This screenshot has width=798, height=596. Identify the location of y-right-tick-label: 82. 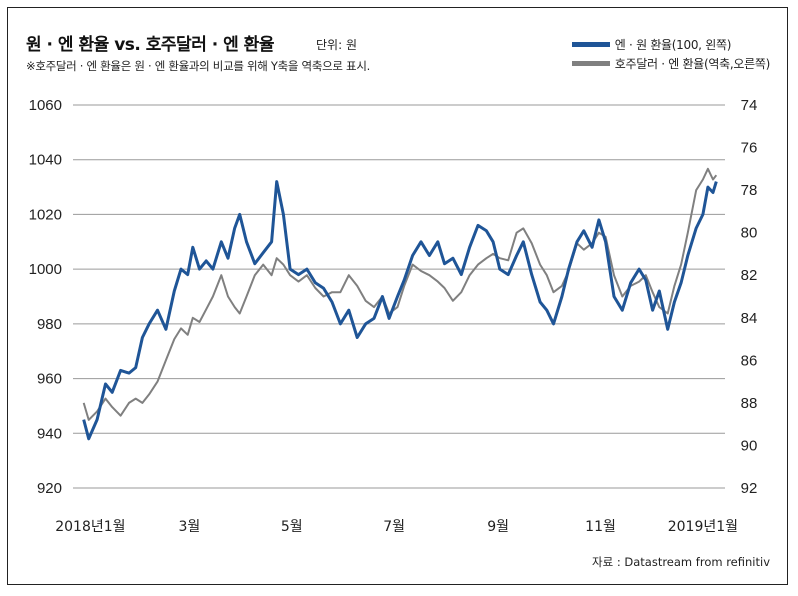
(749, 275).